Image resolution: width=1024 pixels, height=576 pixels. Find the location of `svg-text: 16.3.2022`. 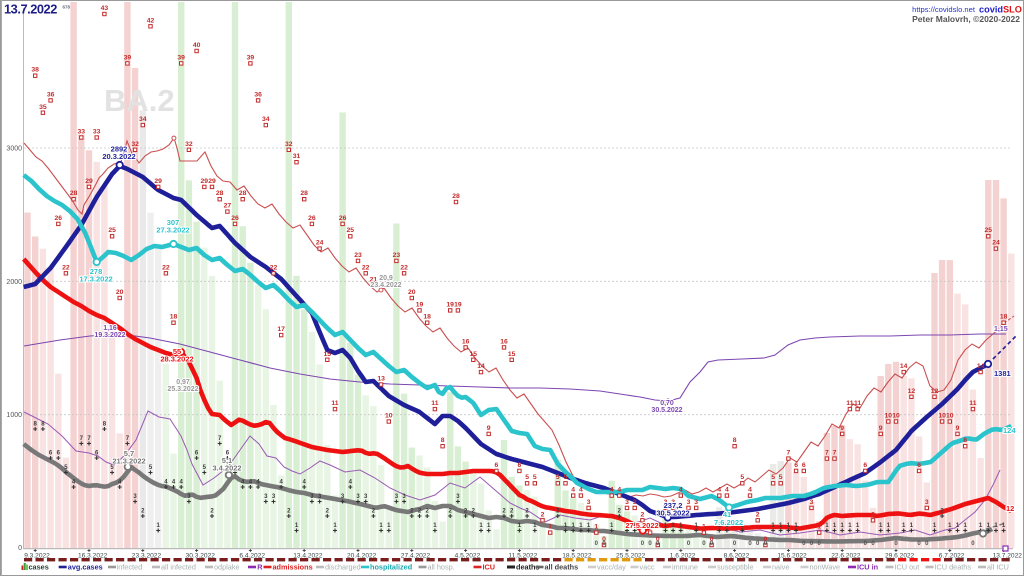

svg-text: 16.3.2022 is located at coordinates (93, 556).